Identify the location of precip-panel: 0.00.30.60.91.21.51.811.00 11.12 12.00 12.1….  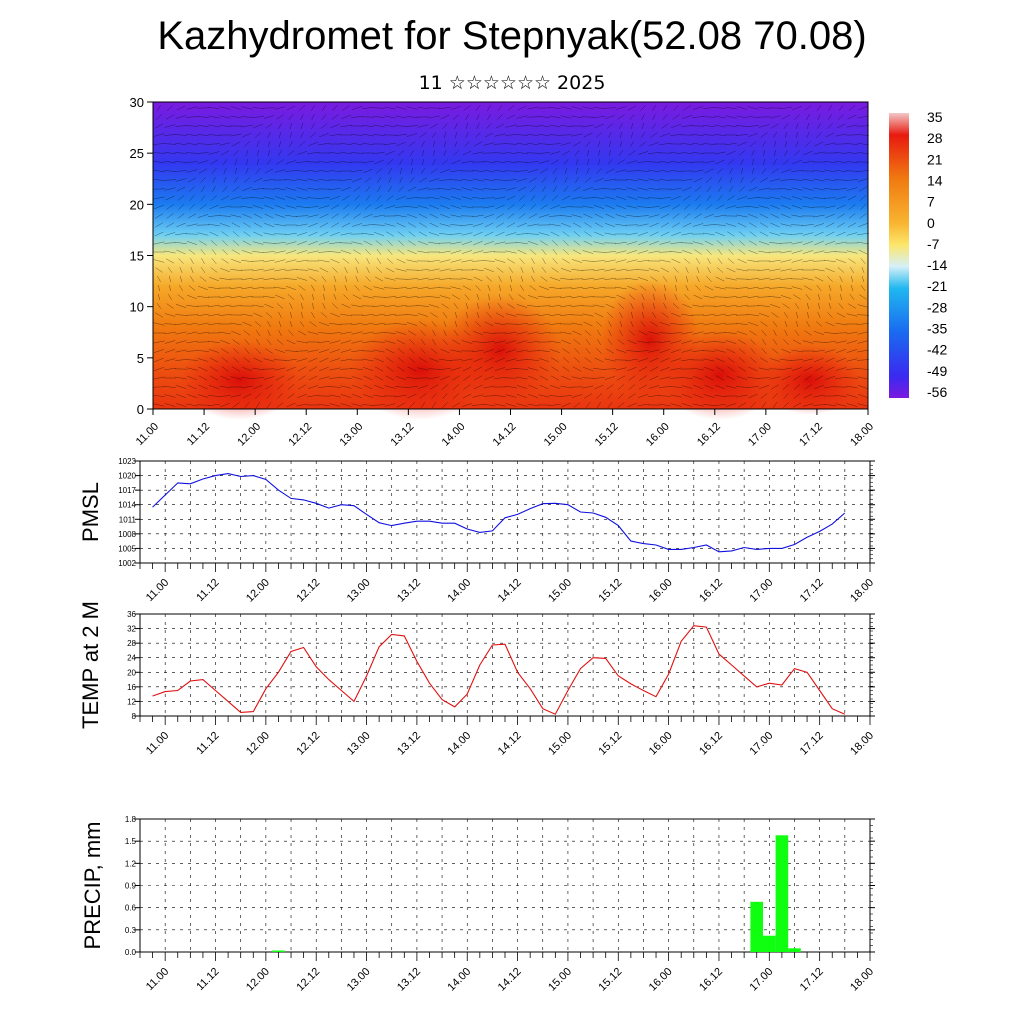
(478, 904).